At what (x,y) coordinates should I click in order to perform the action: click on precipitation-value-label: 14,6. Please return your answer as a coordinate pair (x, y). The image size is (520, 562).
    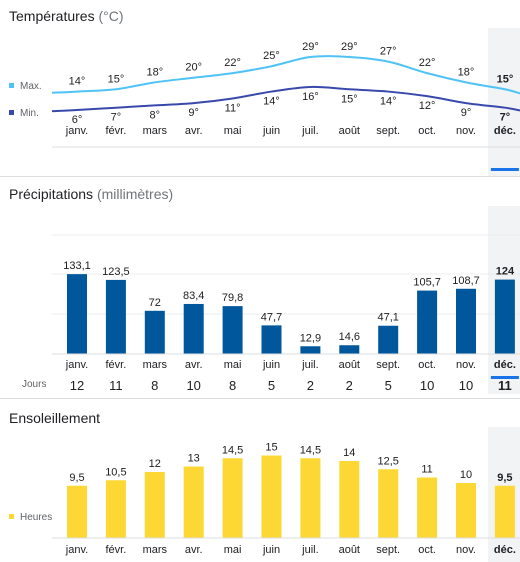
    Looking at the image, I should click on (349, 337).